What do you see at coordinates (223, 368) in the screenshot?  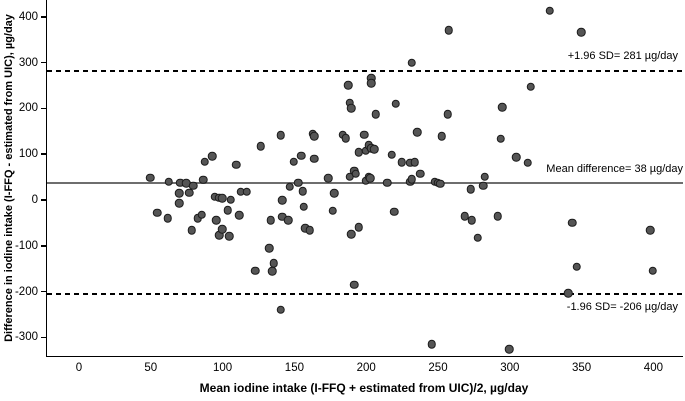 I see `x-tick-label: 100` at bounding box center [223, 368].